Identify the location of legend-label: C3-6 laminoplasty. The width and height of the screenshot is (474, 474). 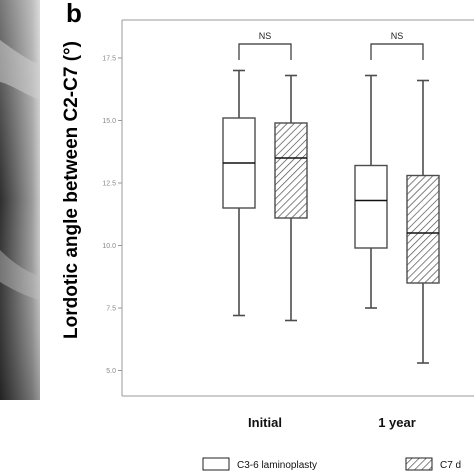
(277, 465).